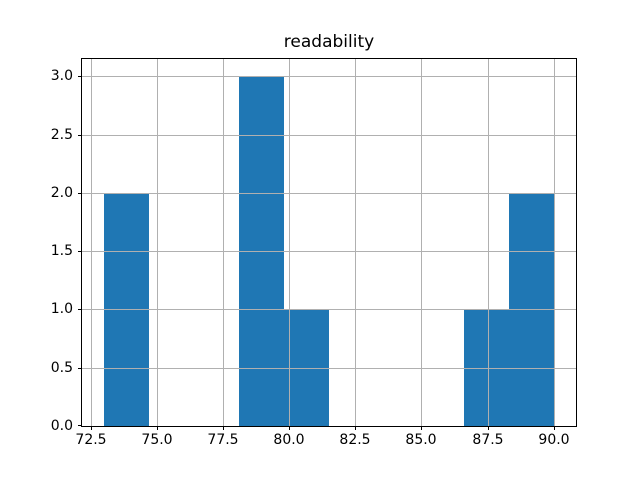 The width and height of the screenshot is (640, 480). I want to click on y-tick-label: 0.0, so click(61, 426).